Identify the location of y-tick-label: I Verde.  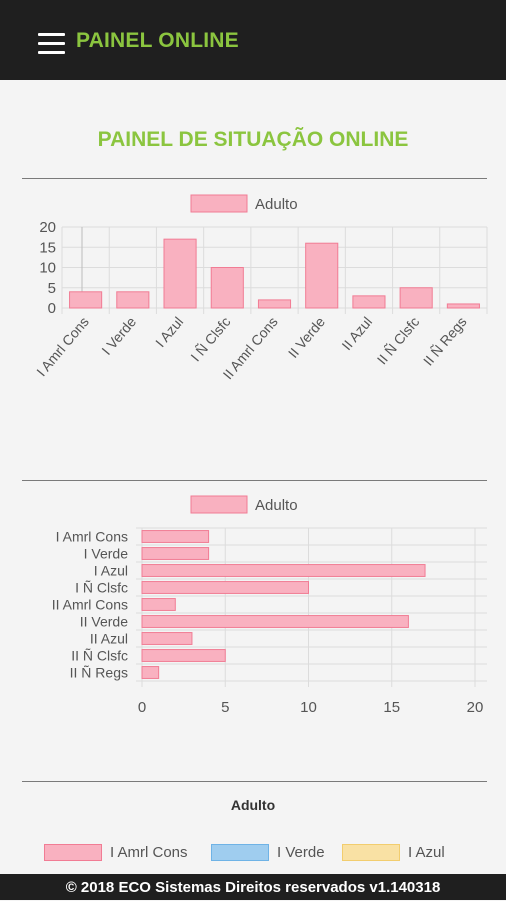
(106, 554).